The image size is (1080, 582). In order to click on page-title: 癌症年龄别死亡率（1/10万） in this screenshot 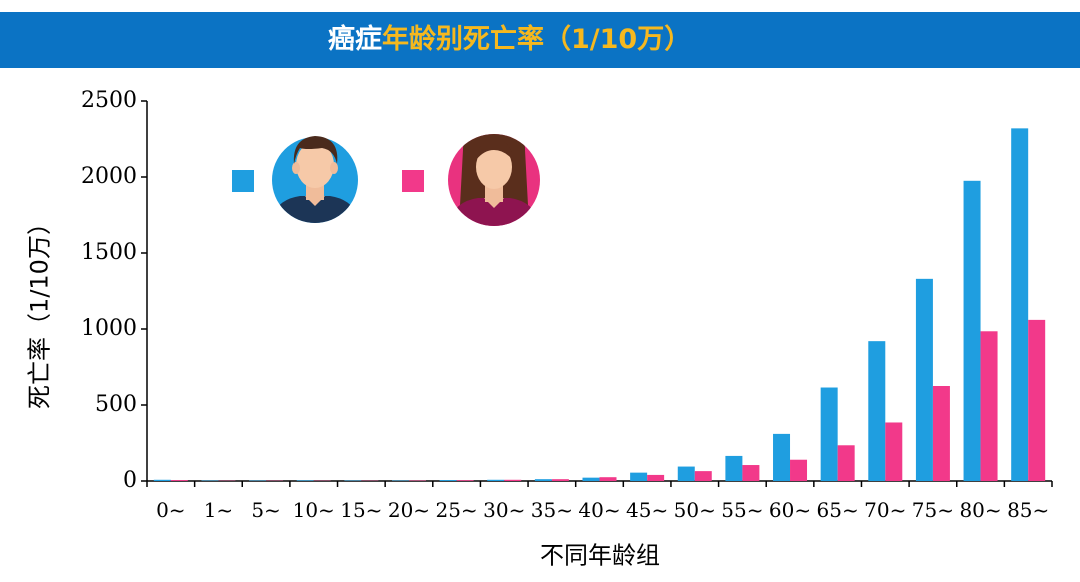, I will do `click(509, 40)`.